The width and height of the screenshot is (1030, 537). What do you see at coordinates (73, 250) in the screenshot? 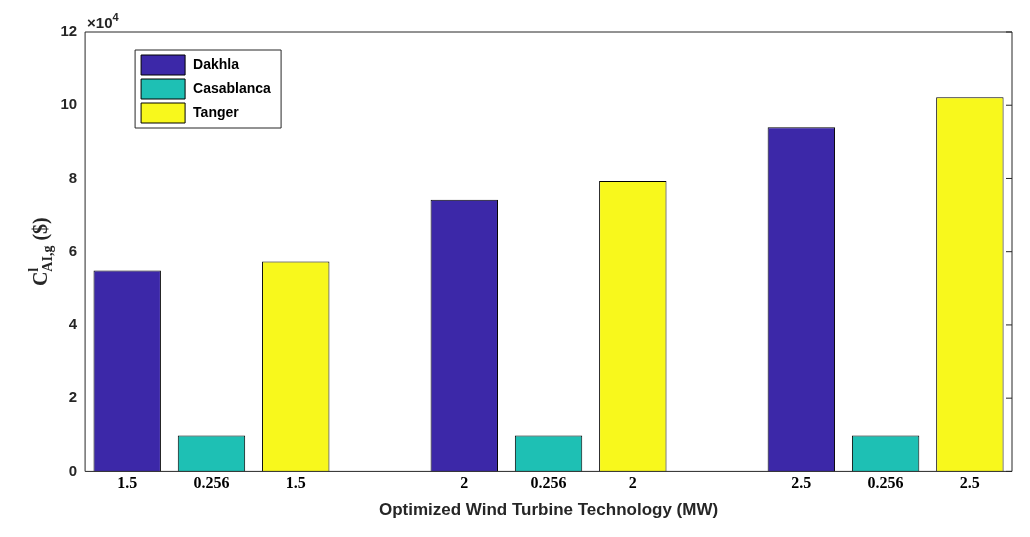
I see `y-tick-label: 6` at bounding box center [73, 250].